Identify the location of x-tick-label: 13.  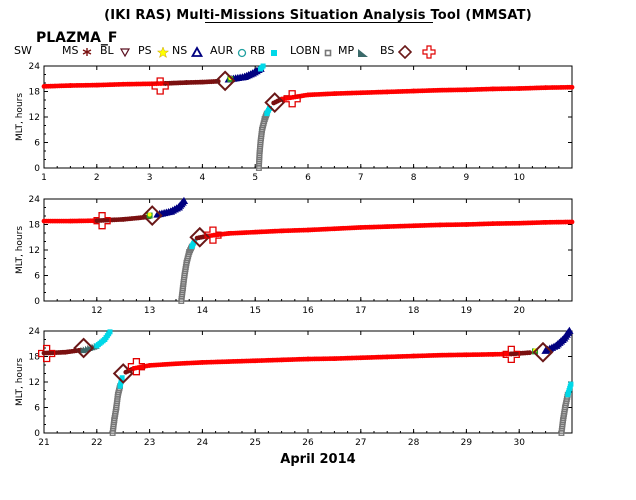
(149, 311).